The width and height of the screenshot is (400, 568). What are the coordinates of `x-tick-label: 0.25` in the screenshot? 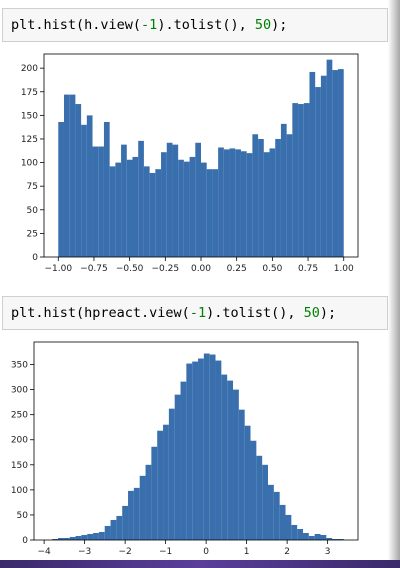 It's located at (237, 269).